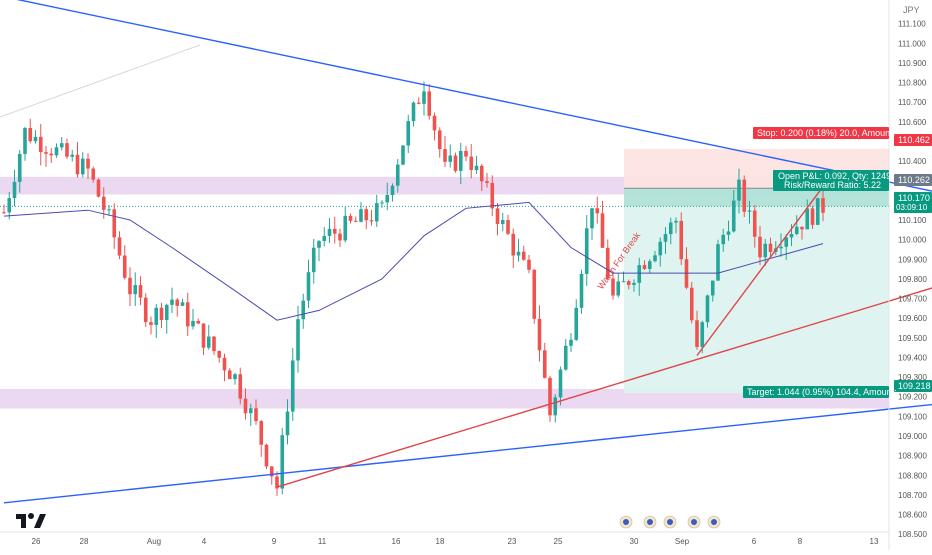 The height and width of the screenshot is (555, 932). Describe the element at coordinates (154, 541) in the screenshot. I see `x-tick-label: Aug` at that location.